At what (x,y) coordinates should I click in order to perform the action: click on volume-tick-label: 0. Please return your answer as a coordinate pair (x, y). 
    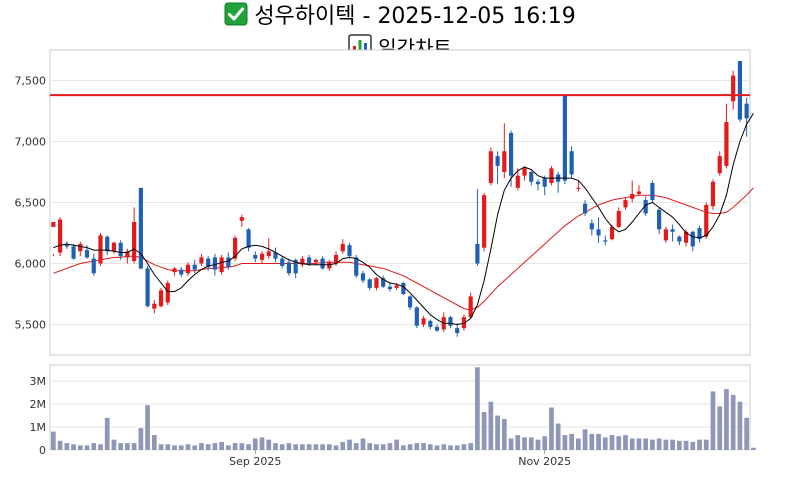
    Looking at the image, I should click on (42, 450).